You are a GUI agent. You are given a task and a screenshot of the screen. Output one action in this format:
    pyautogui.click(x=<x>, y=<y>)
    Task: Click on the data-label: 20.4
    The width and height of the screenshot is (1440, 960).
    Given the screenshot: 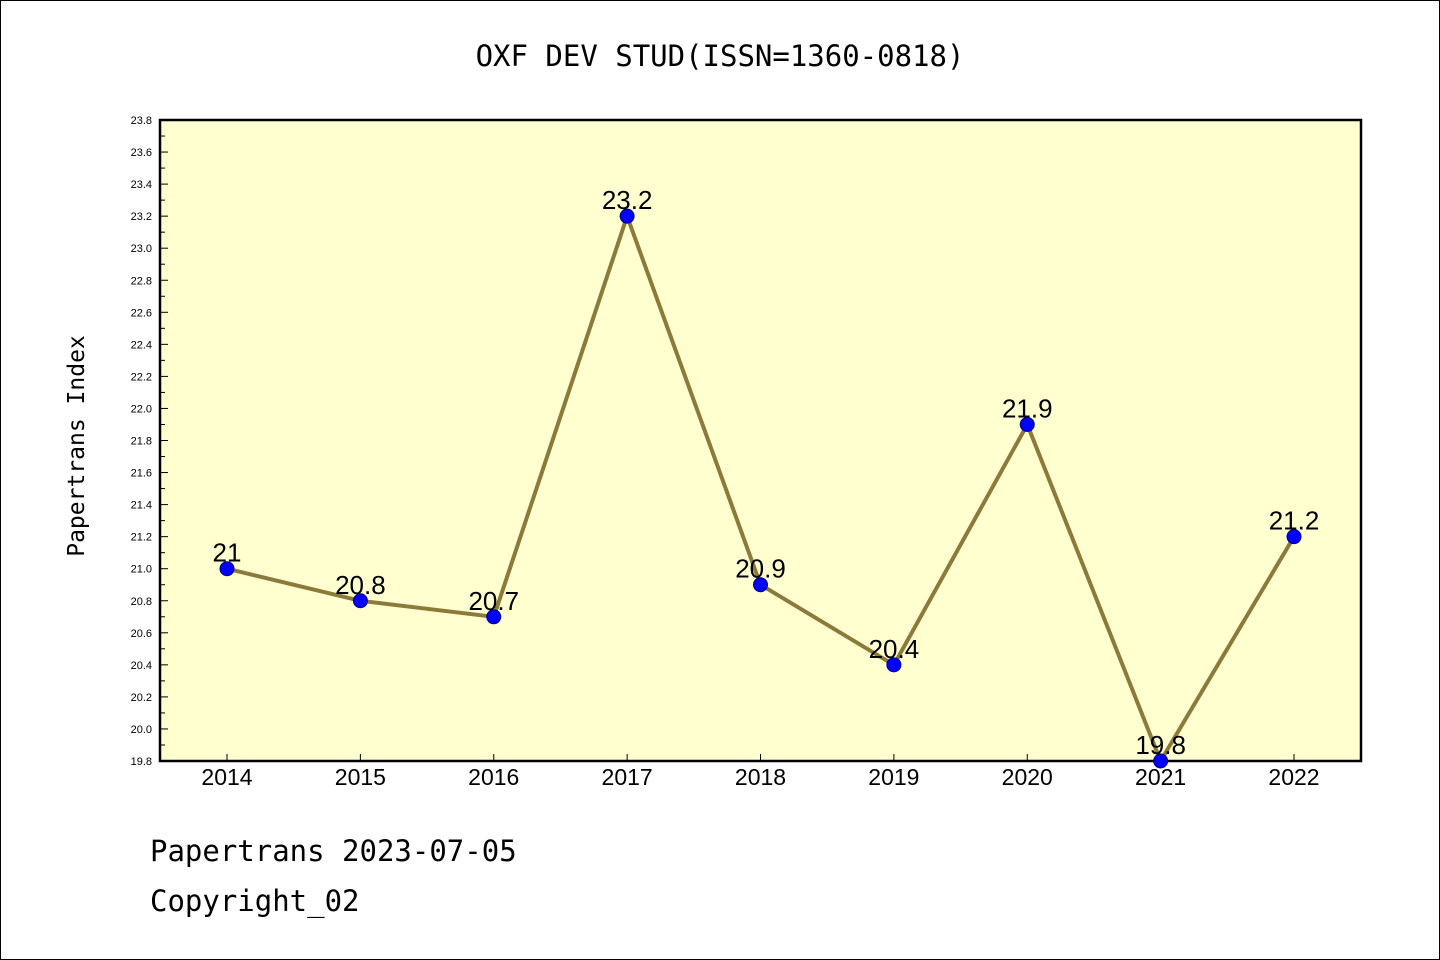 What is the action you would take?
    pyautogui.click(x=894, y=649)
    